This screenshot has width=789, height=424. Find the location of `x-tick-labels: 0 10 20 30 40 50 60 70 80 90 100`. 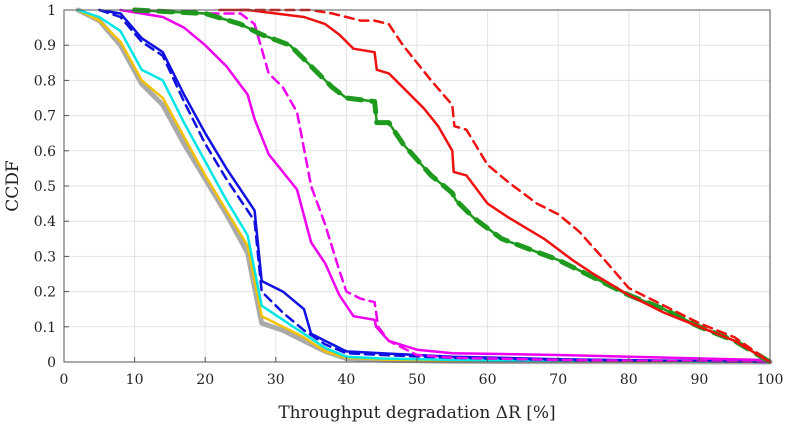

x-tick-labels: 0 10 20 30 40 50 60 70 80 90 100 is located at coordinates (422, 372).